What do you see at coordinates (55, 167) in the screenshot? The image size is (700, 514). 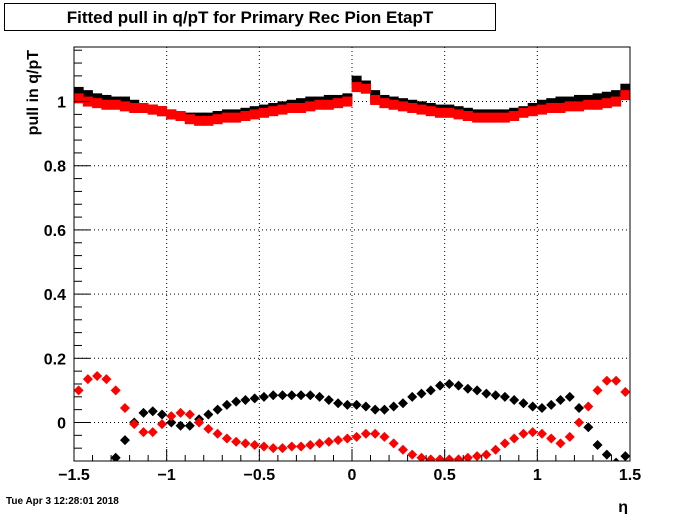 I see `y-tick-label: 0.8` at bounding box center [55, 167].